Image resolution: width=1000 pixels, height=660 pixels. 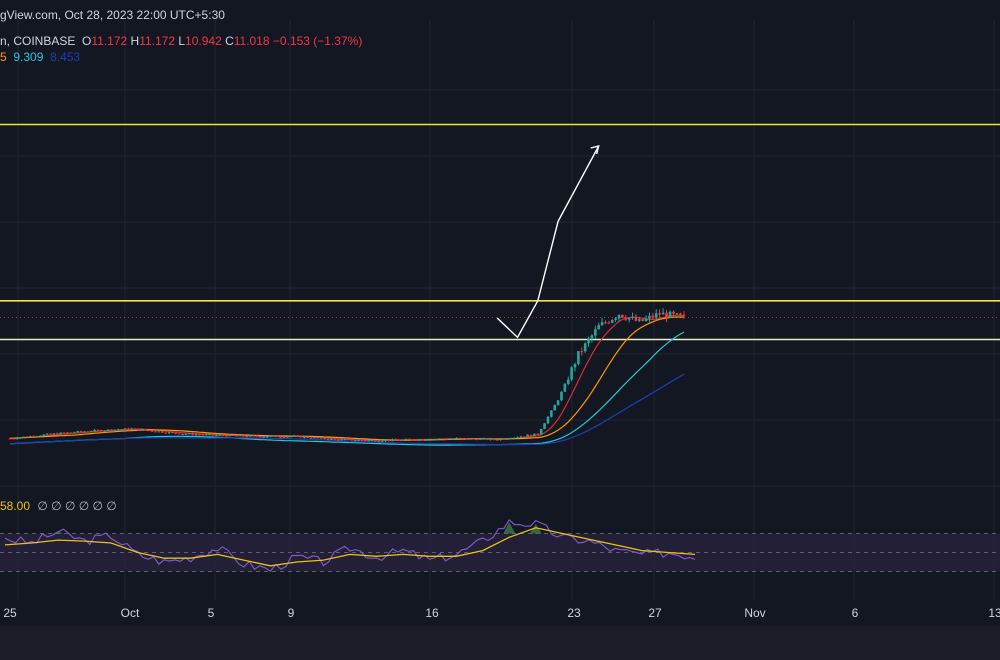 I want to click on projection-arrow, so click(x=548, y=242).